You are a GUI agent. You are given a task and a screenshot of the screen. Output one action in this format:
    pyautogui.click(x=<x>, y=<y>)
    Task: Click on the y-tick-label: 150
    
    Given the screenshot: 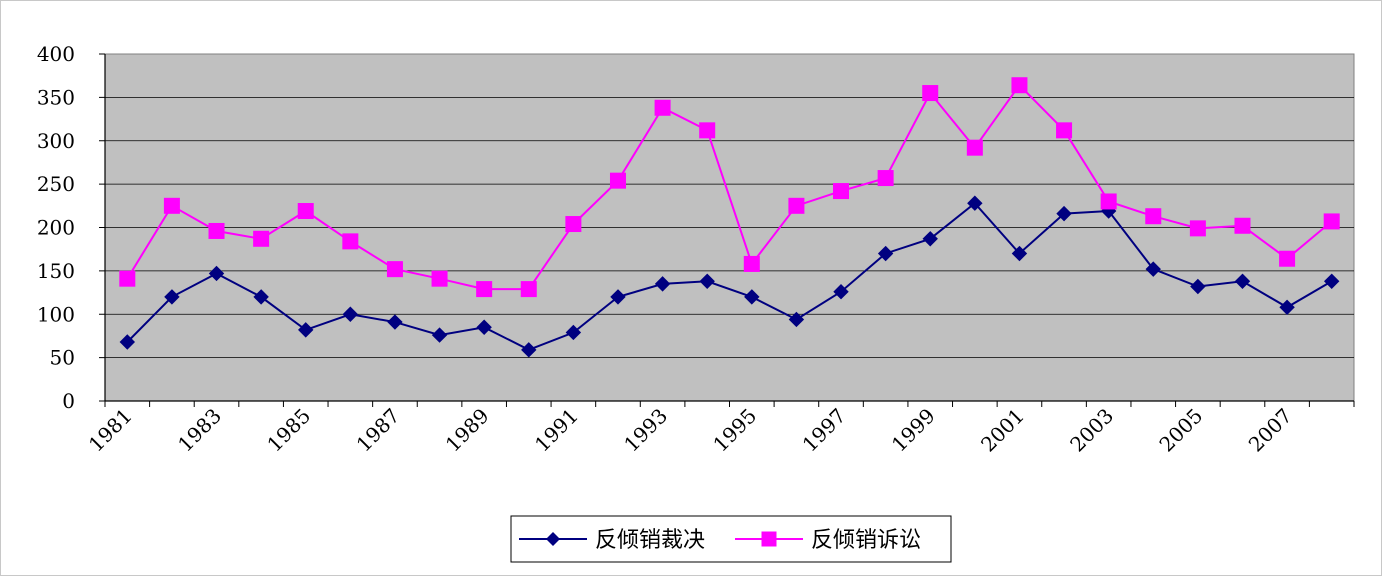 What is the action you would take?
    pyautogui.click(x=56, y=271)
    